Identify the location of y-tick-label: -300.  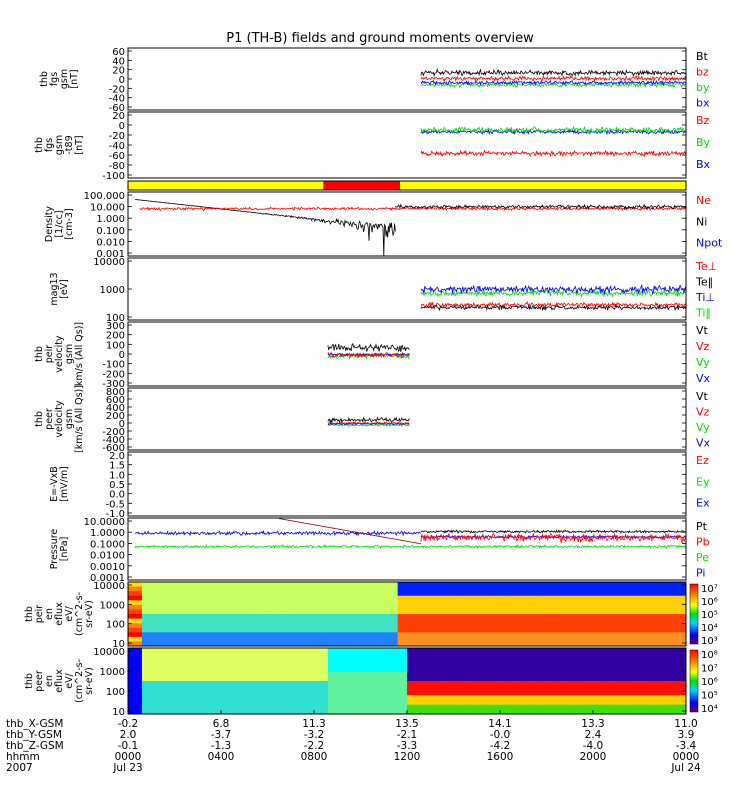
(113, 384).